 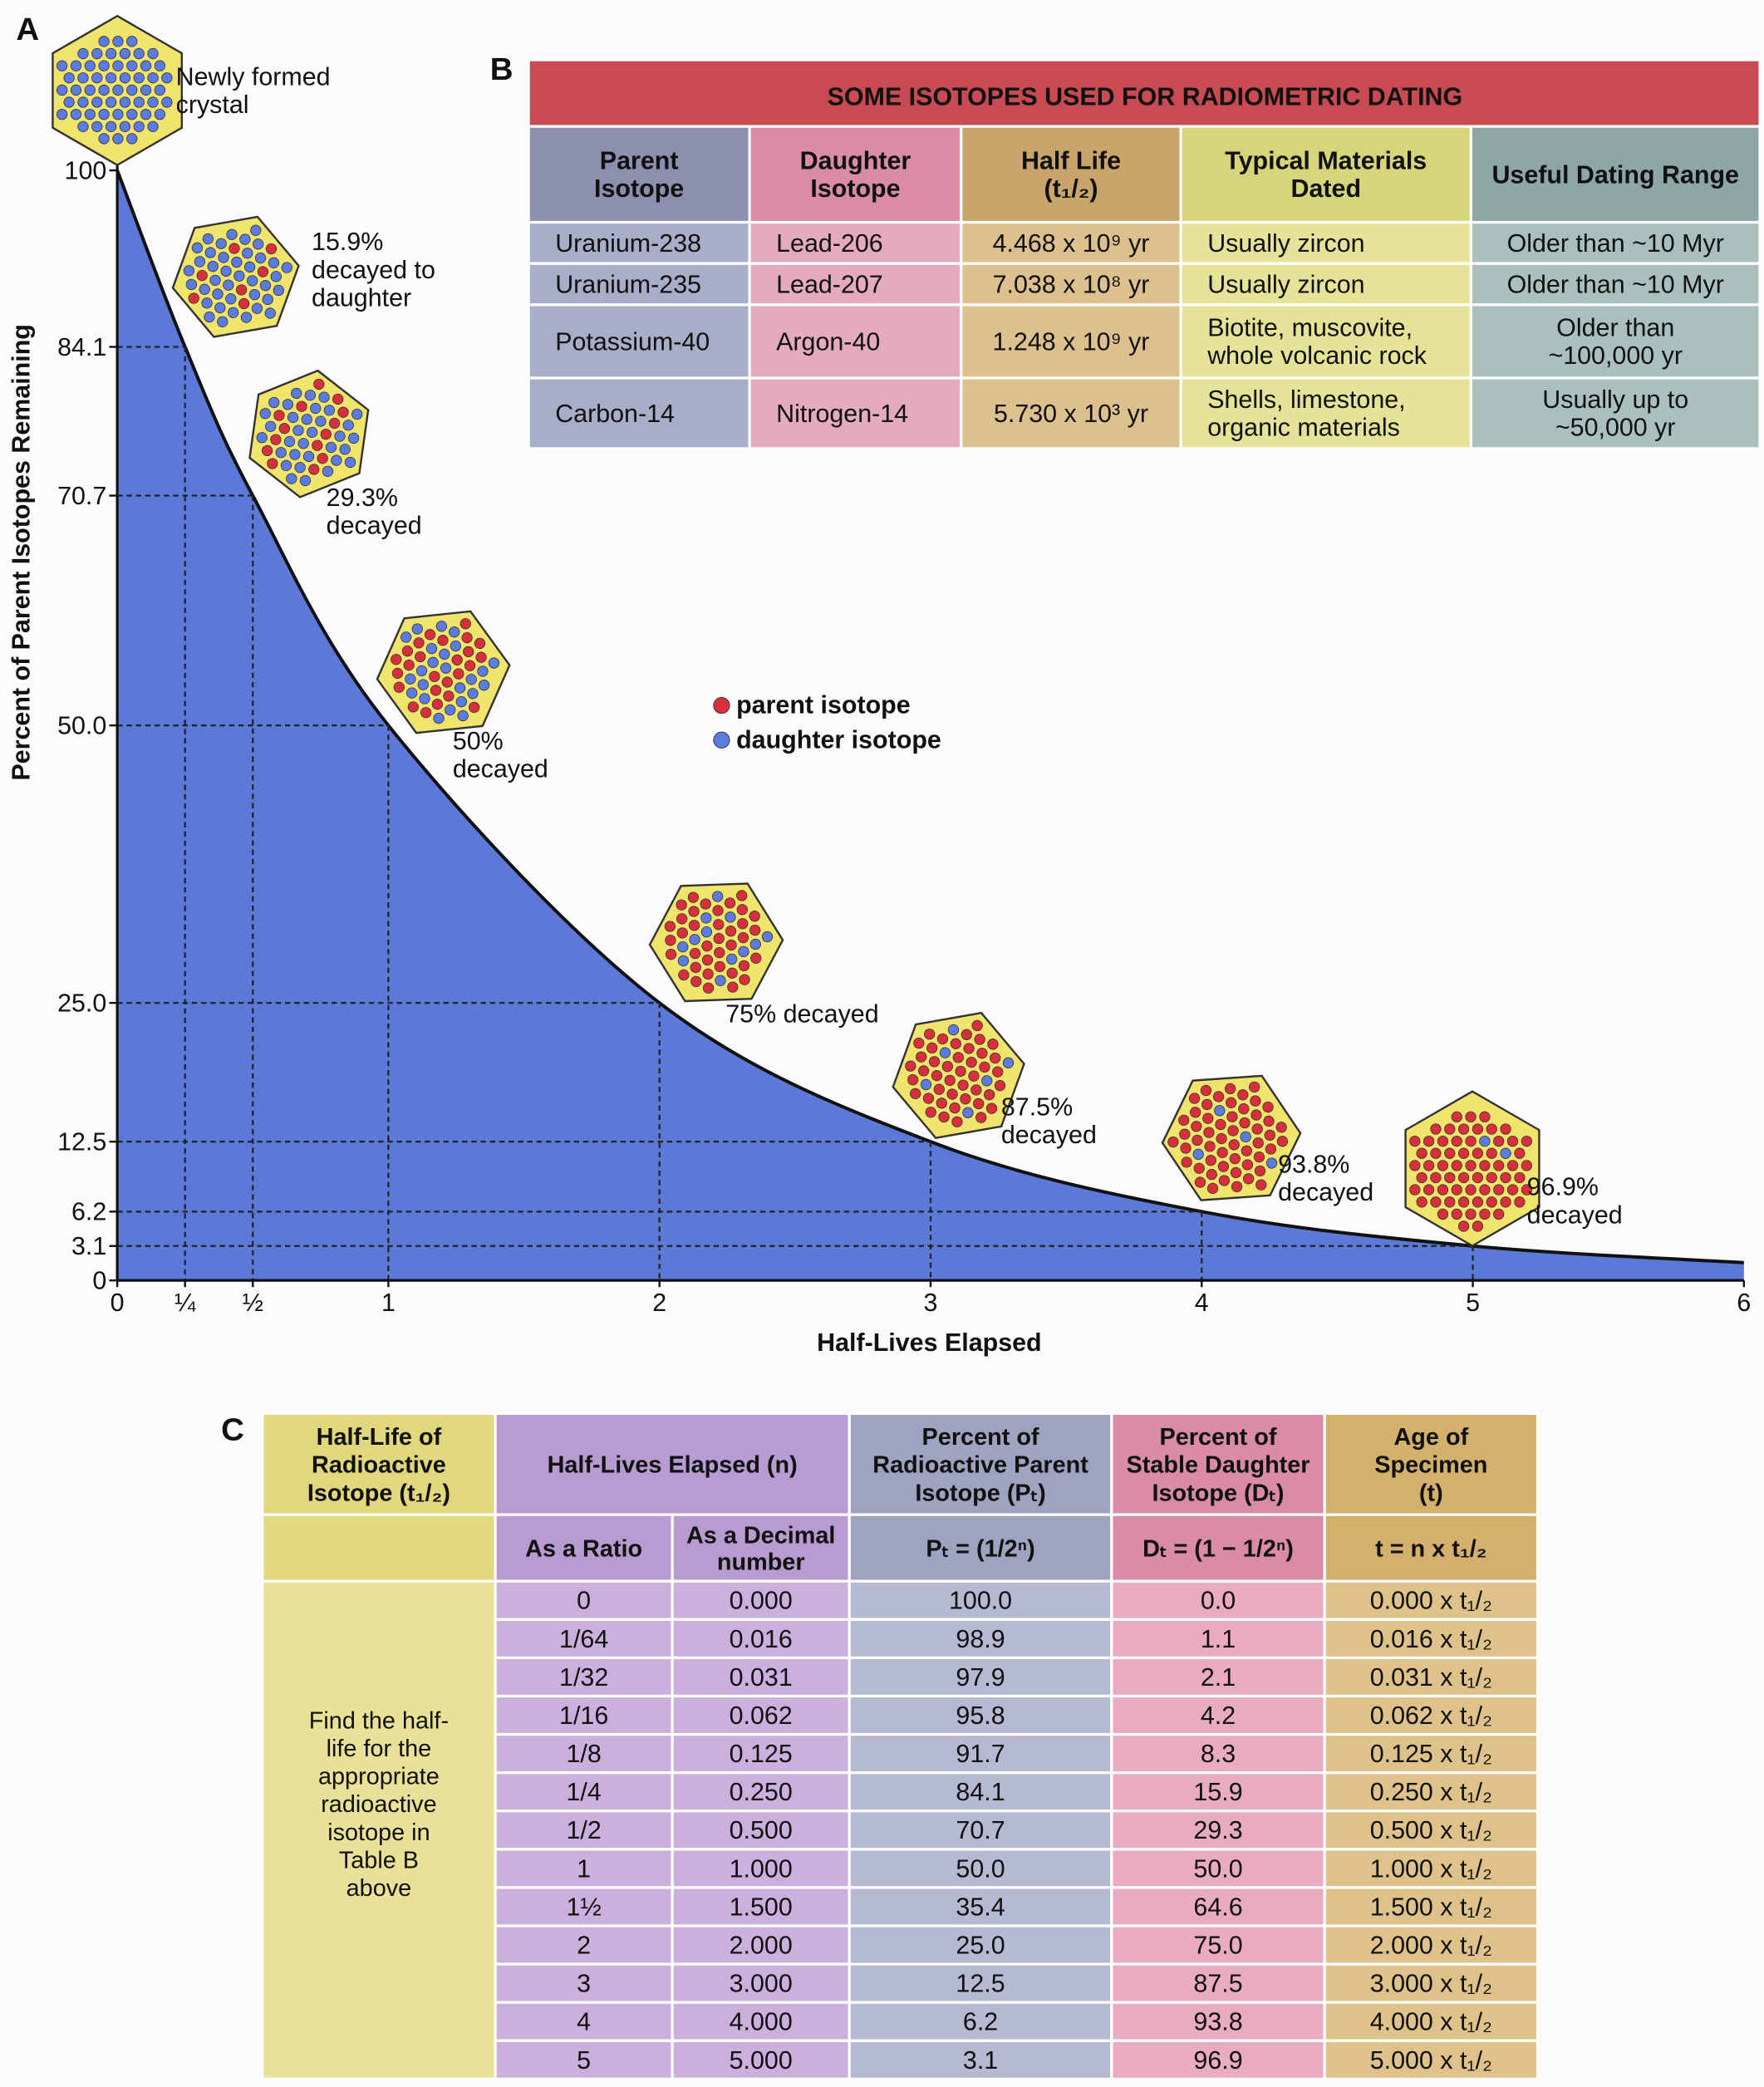 I want to click on column-header: Radioactive, so click(x=379, y=1465).